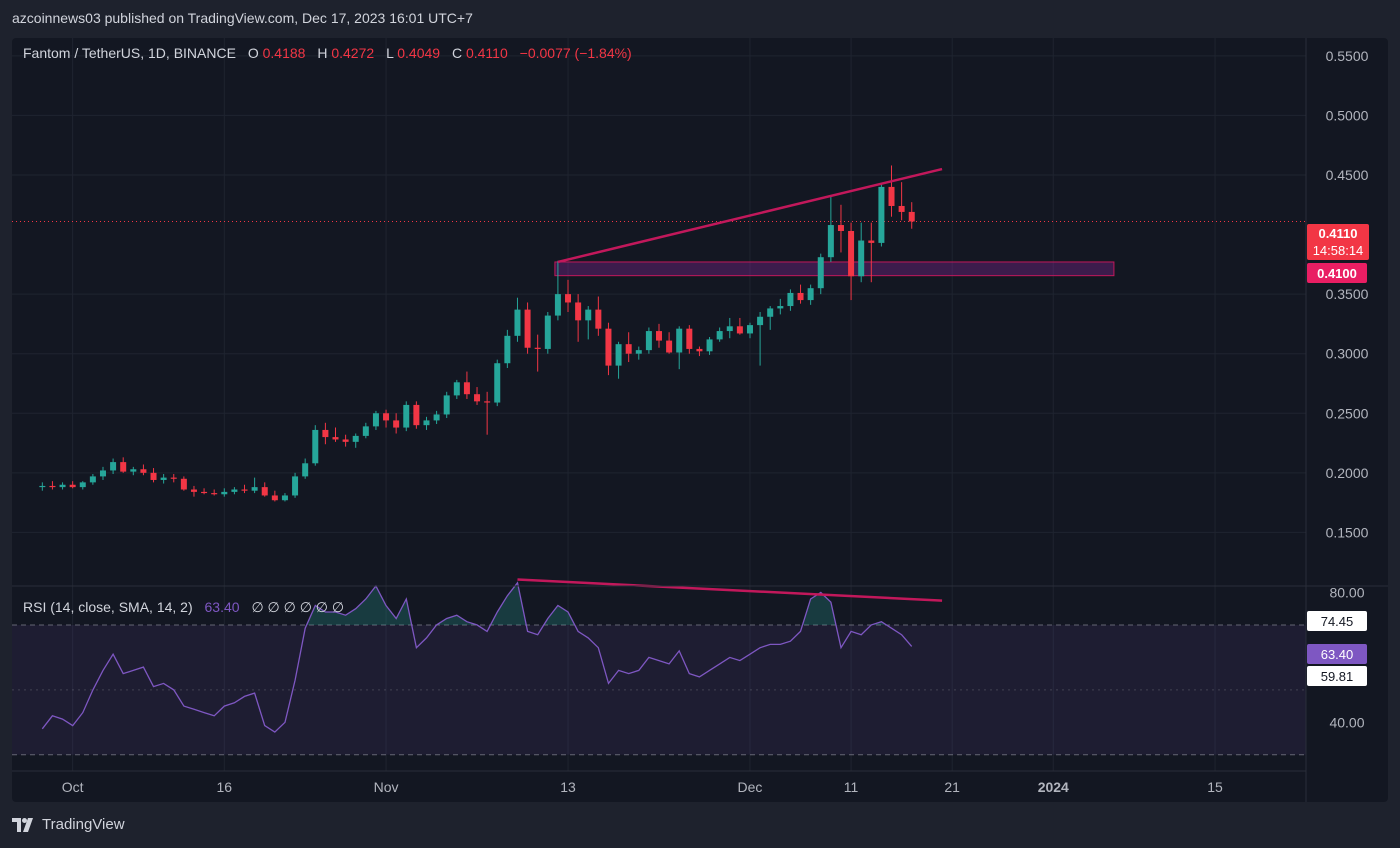 The image size is (1400, 848). I want to click on line-price-text: 0.4100, so click(1337, 273).